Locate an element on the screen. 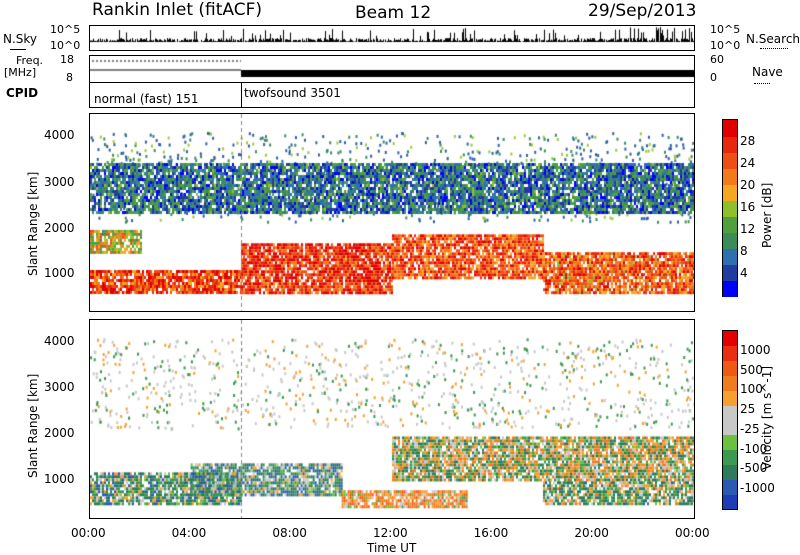  nave-legend-line is located at coordinates (762, 83).